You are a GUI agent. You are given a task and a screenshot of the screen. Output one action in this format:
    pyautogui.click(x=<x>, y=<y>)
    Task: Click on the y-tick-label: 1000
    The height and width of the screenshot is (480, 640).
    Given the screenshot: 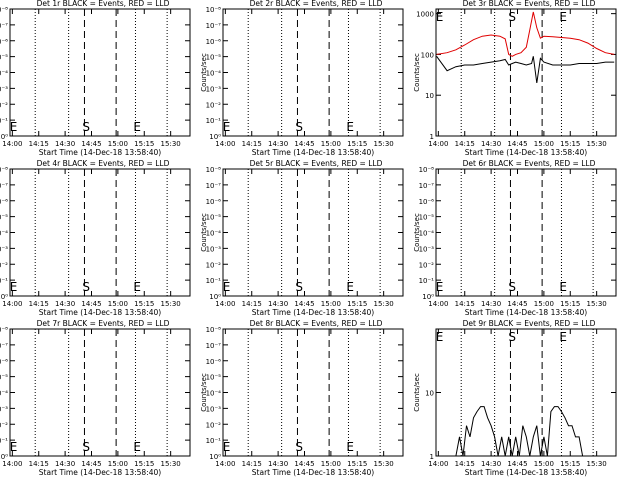 What is the action you would take?
    pyautogui.click(x=425, y=15)
    